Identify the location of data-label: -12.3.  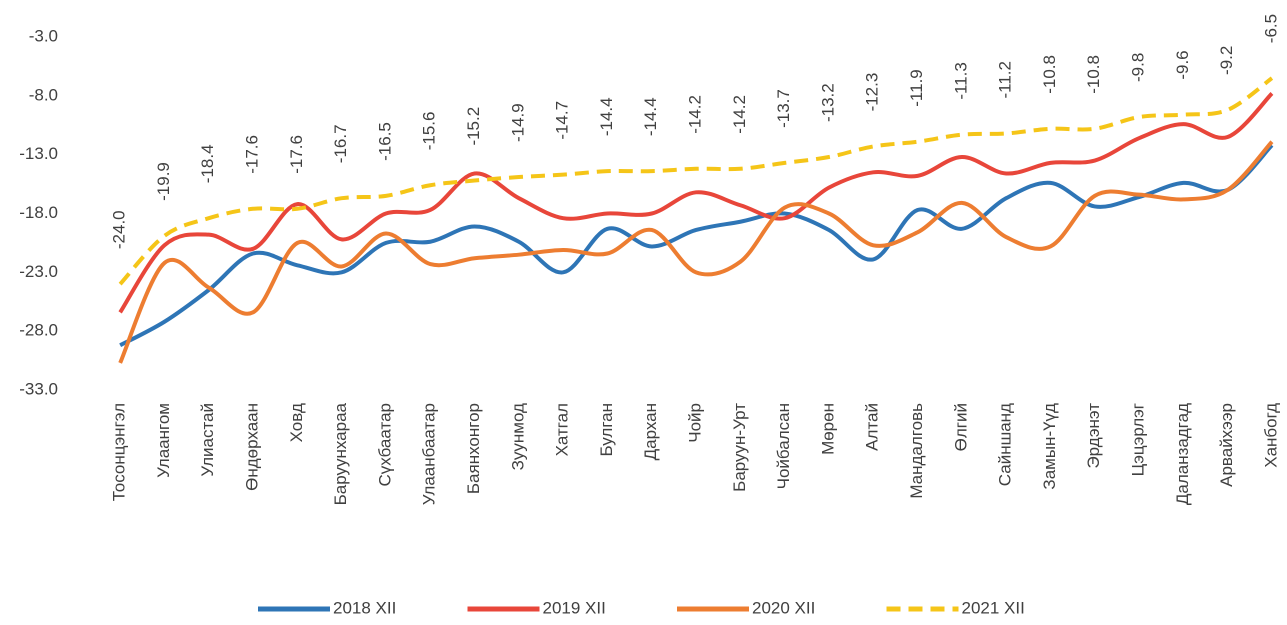
(872, 92).